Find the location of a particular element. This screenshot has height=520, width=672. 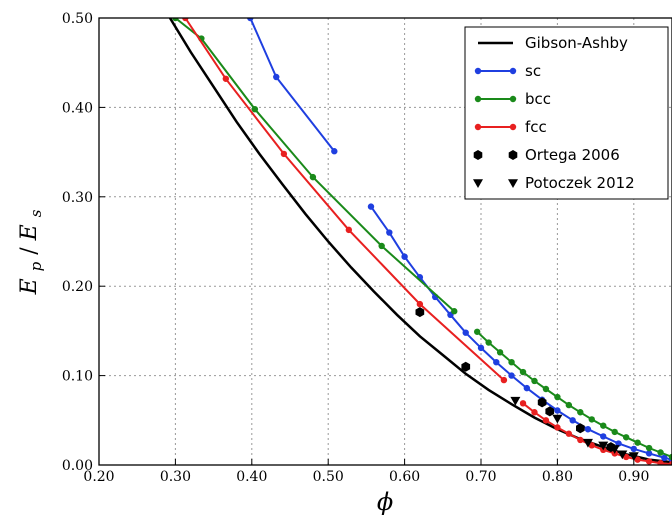

y-tick-label: 0.30 is located at coordinates (77, 198).